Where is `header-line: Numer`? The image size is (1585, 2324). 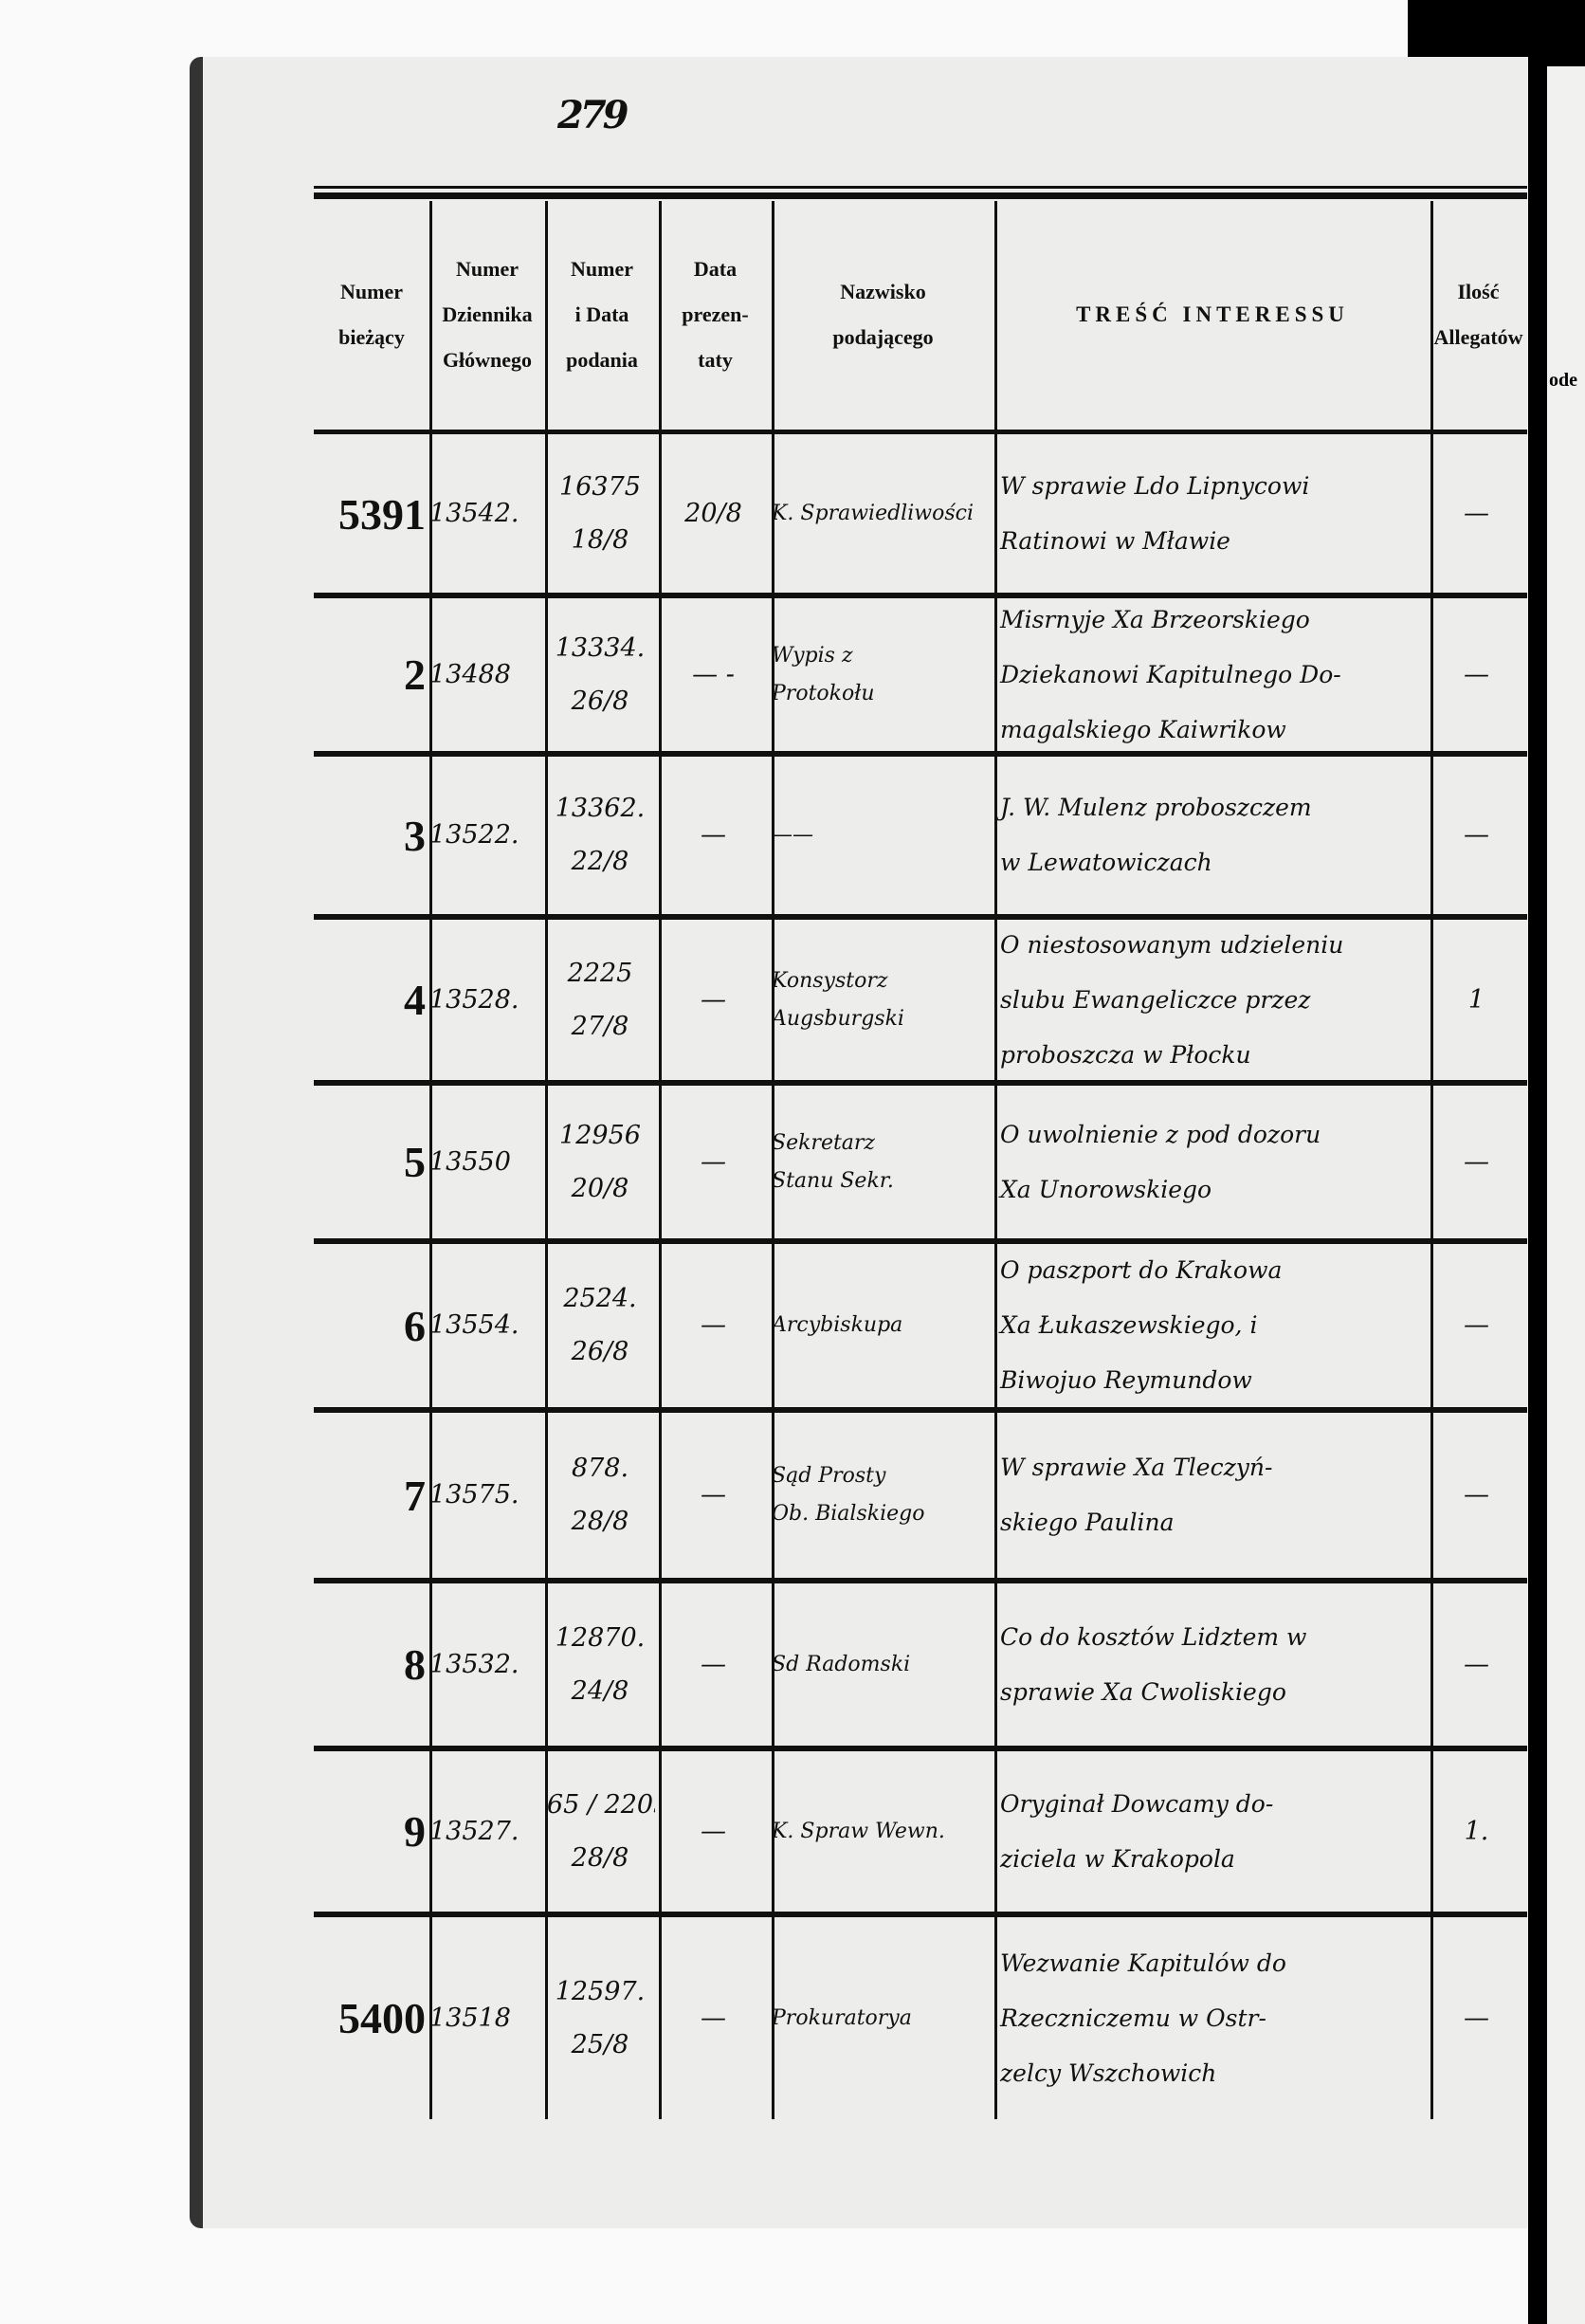 header-line: Numer is located at coordinates (602, 268).